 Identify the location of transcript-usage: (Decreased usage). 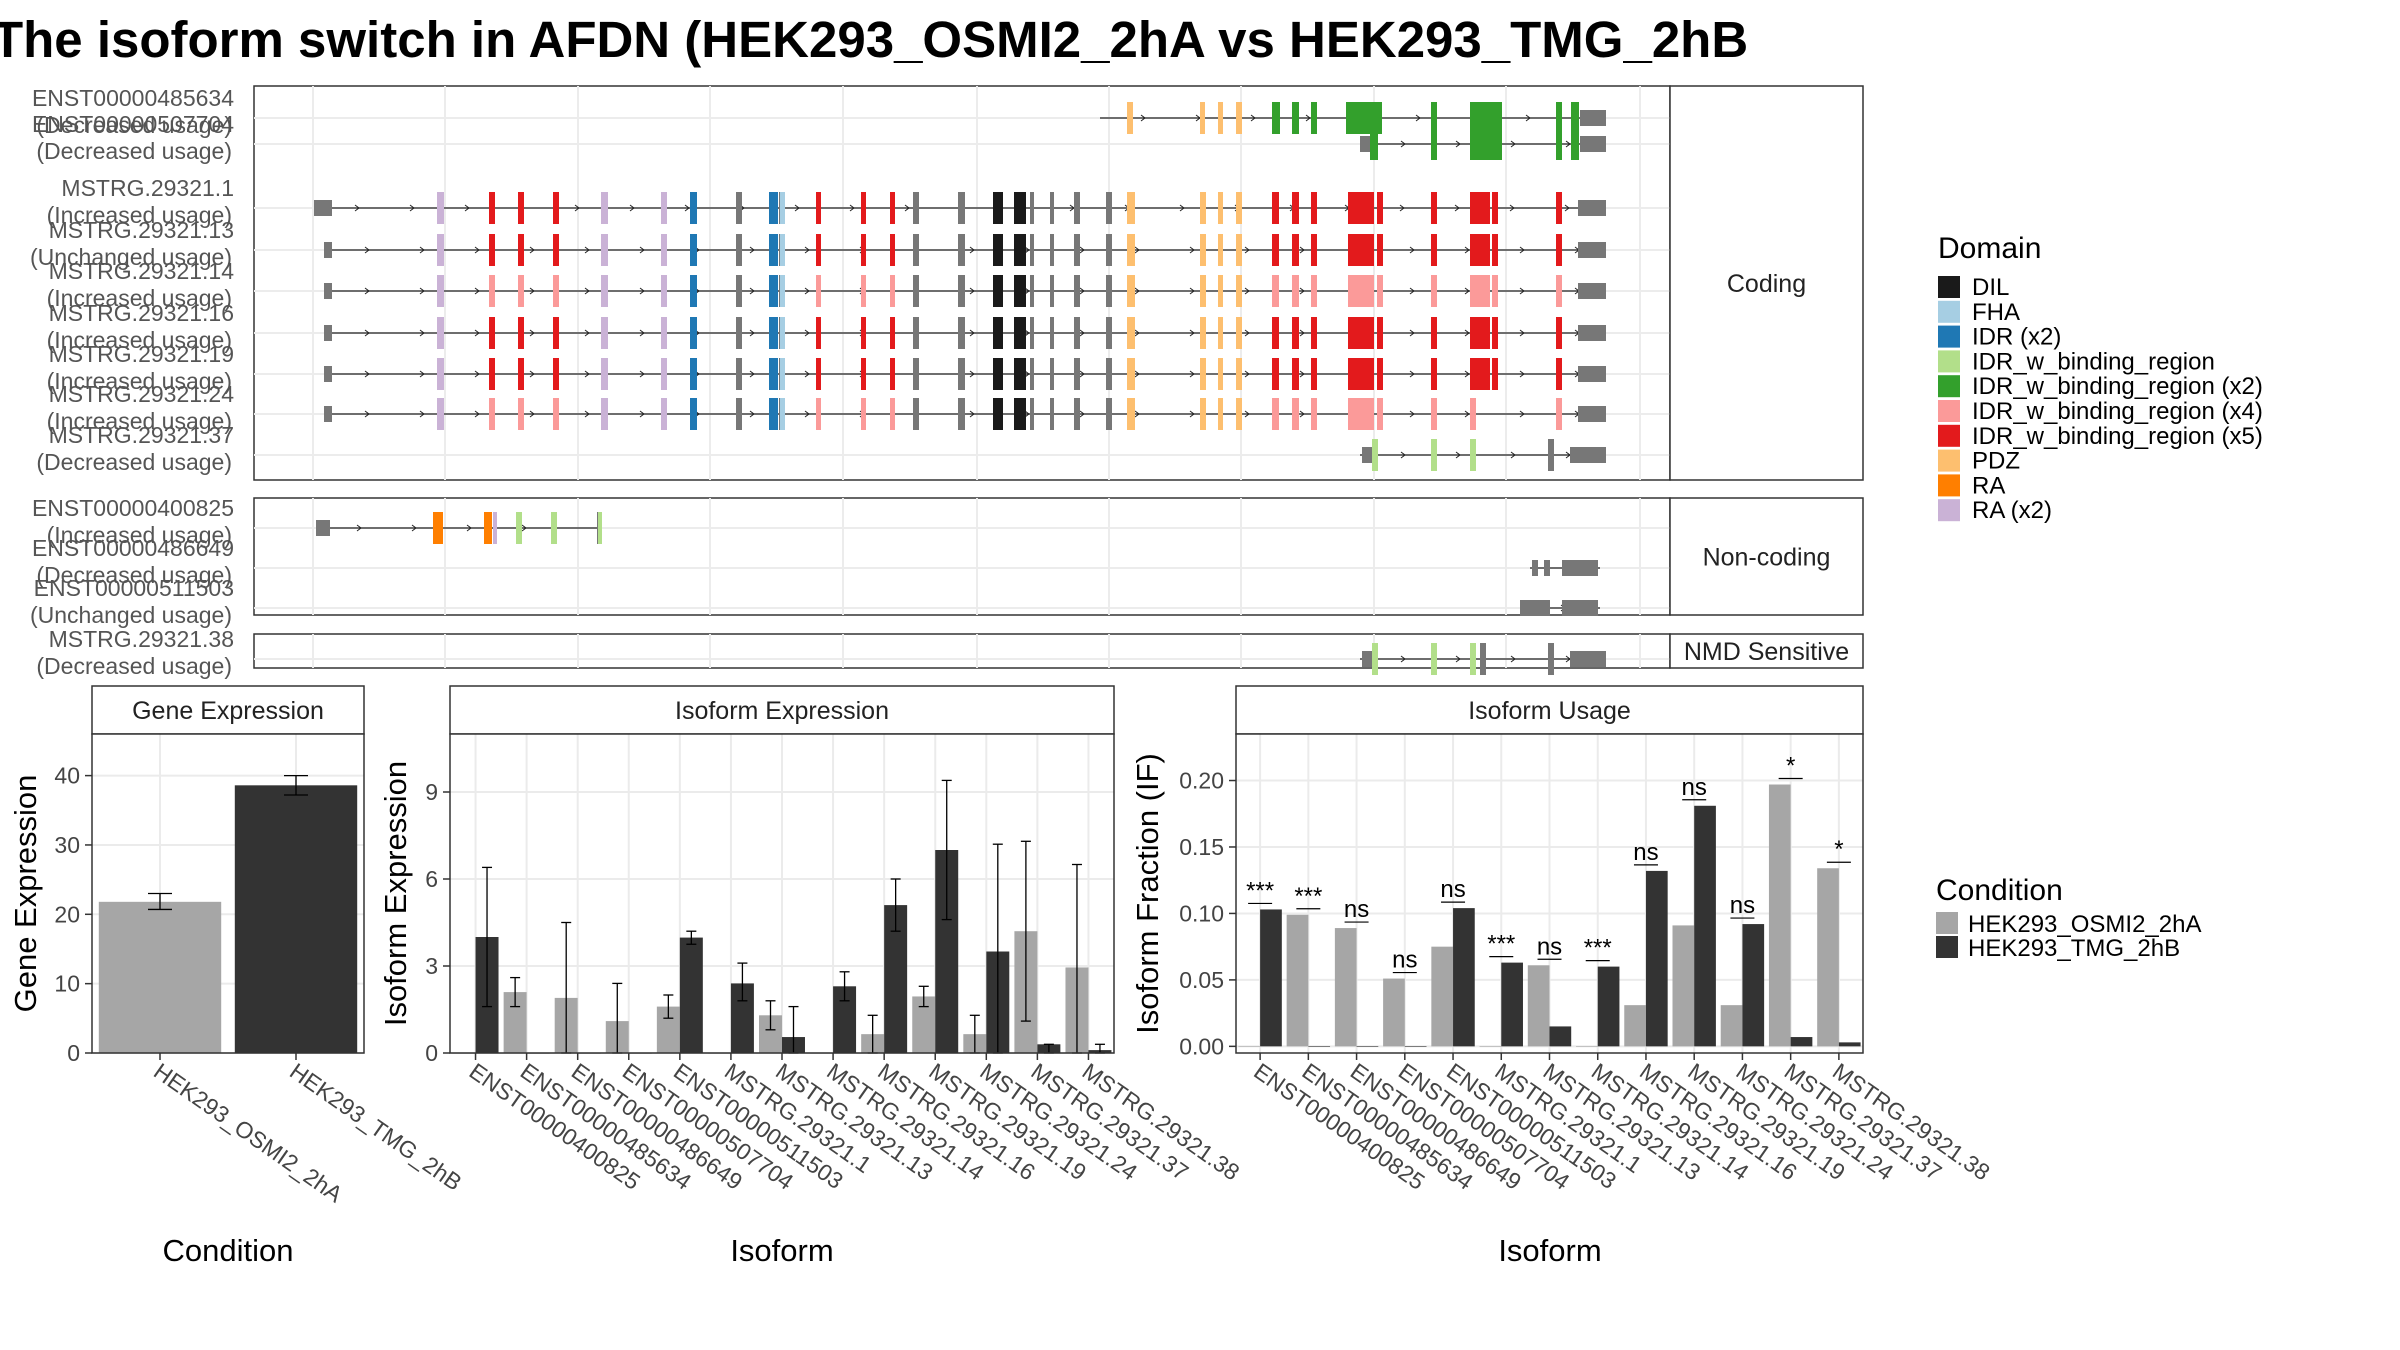
(134, 575).